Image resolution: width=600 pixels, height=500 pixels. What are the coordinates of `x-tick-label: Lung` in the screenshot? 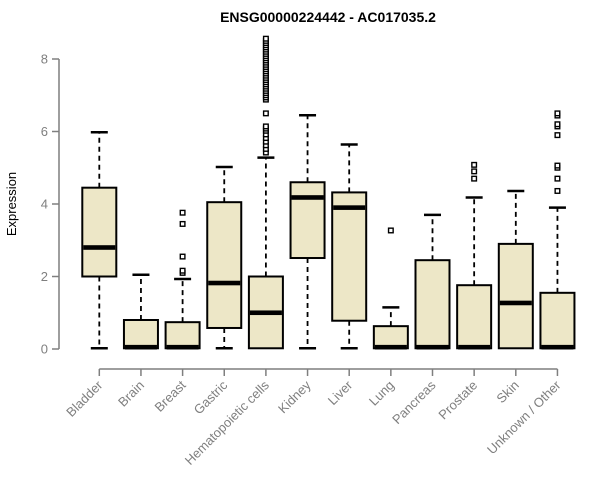 It's located at (381, 393).